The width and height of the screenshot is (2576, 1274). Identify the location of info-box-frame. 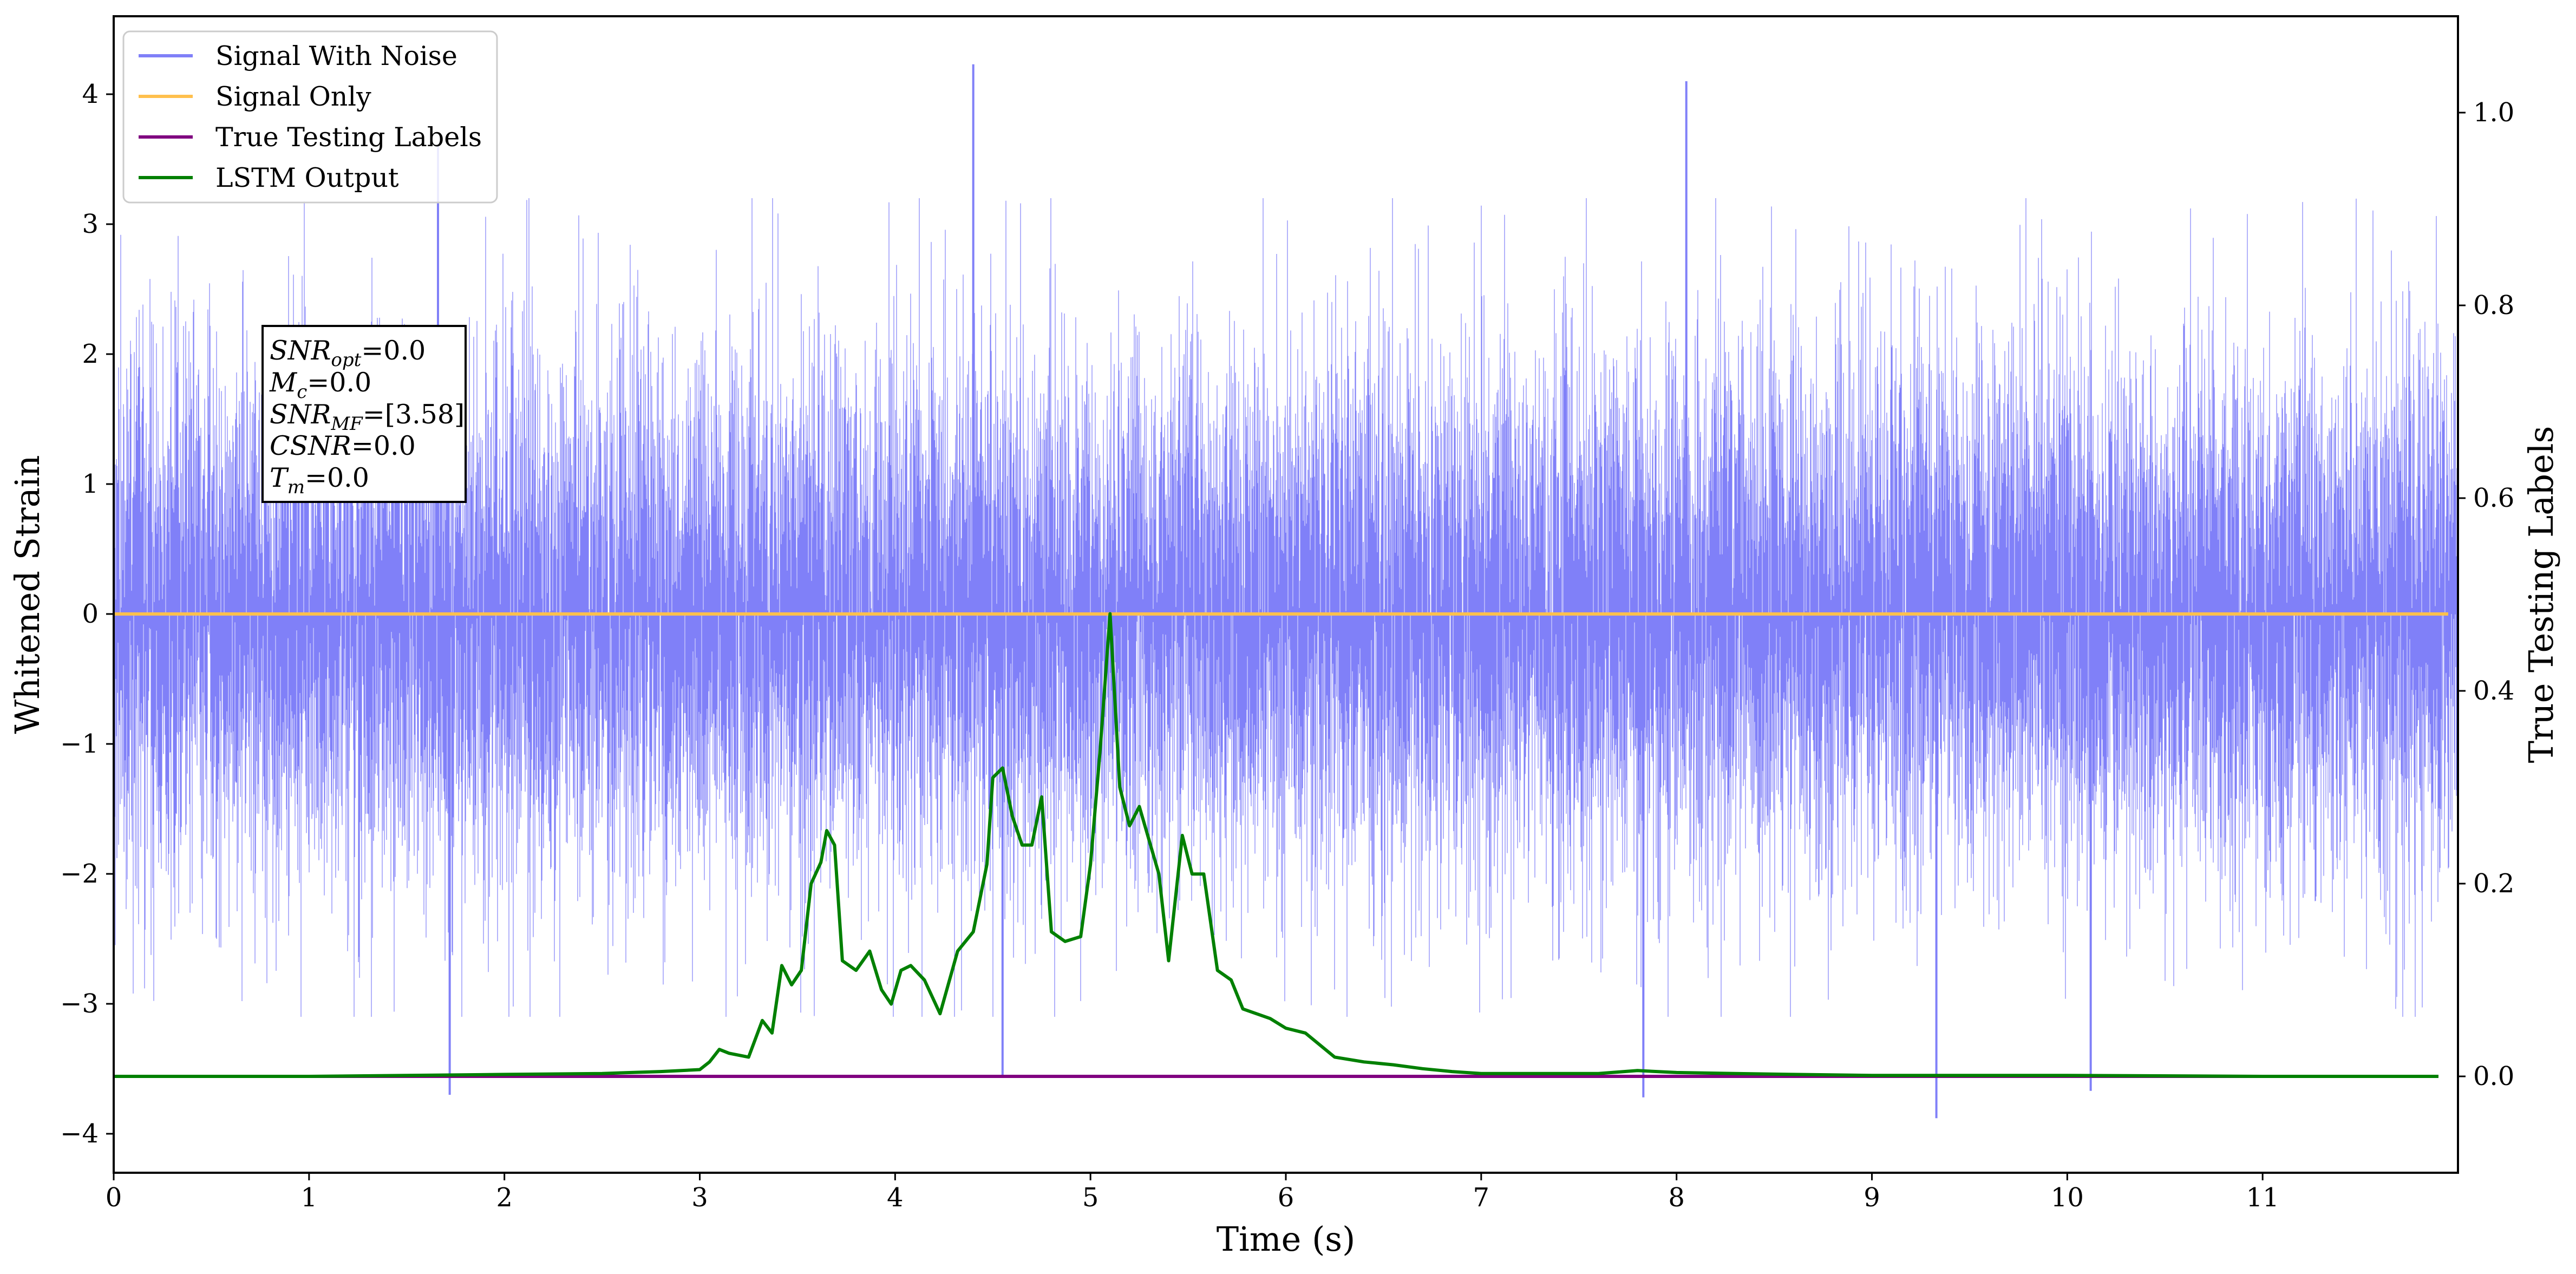
(364, 414).